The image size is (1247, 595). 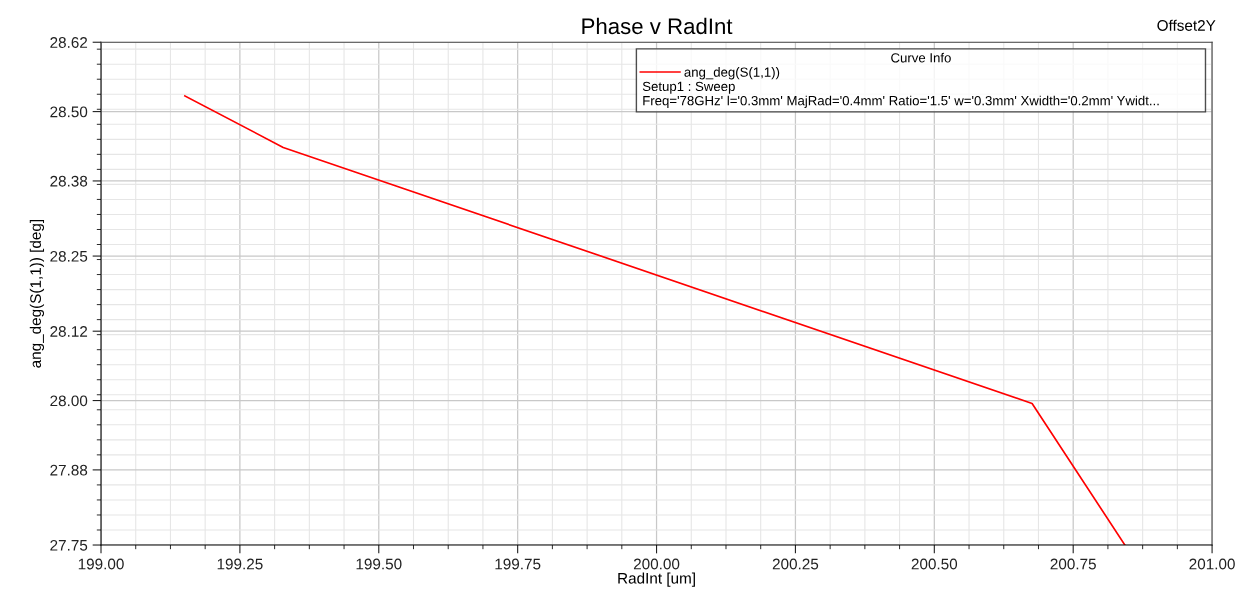 I want to click on x-tick-label: 200.75, so click(x=1073, y=564).